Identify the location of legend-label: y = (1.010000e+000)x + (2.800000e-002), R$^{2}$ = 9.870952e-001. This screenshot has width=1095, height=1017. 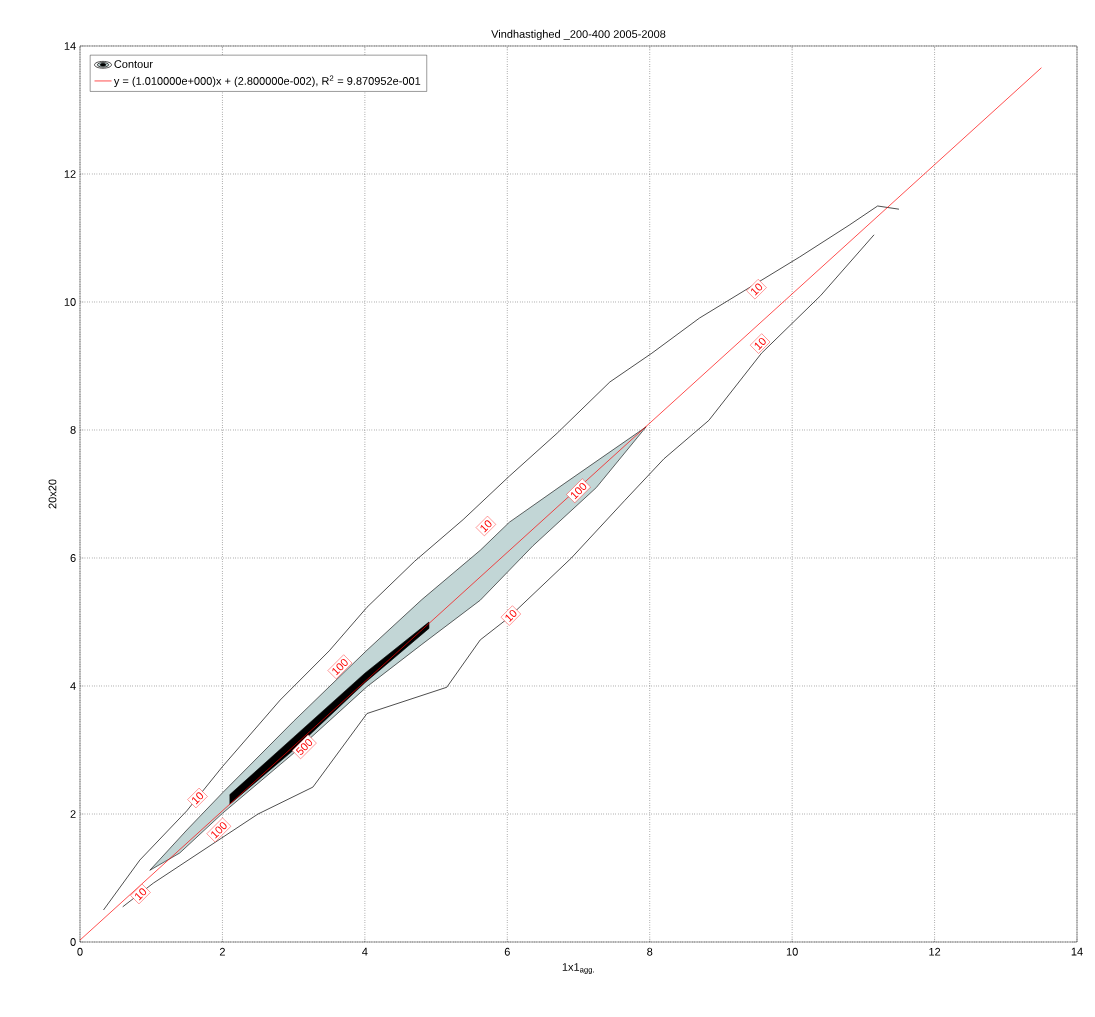
(267, 81).